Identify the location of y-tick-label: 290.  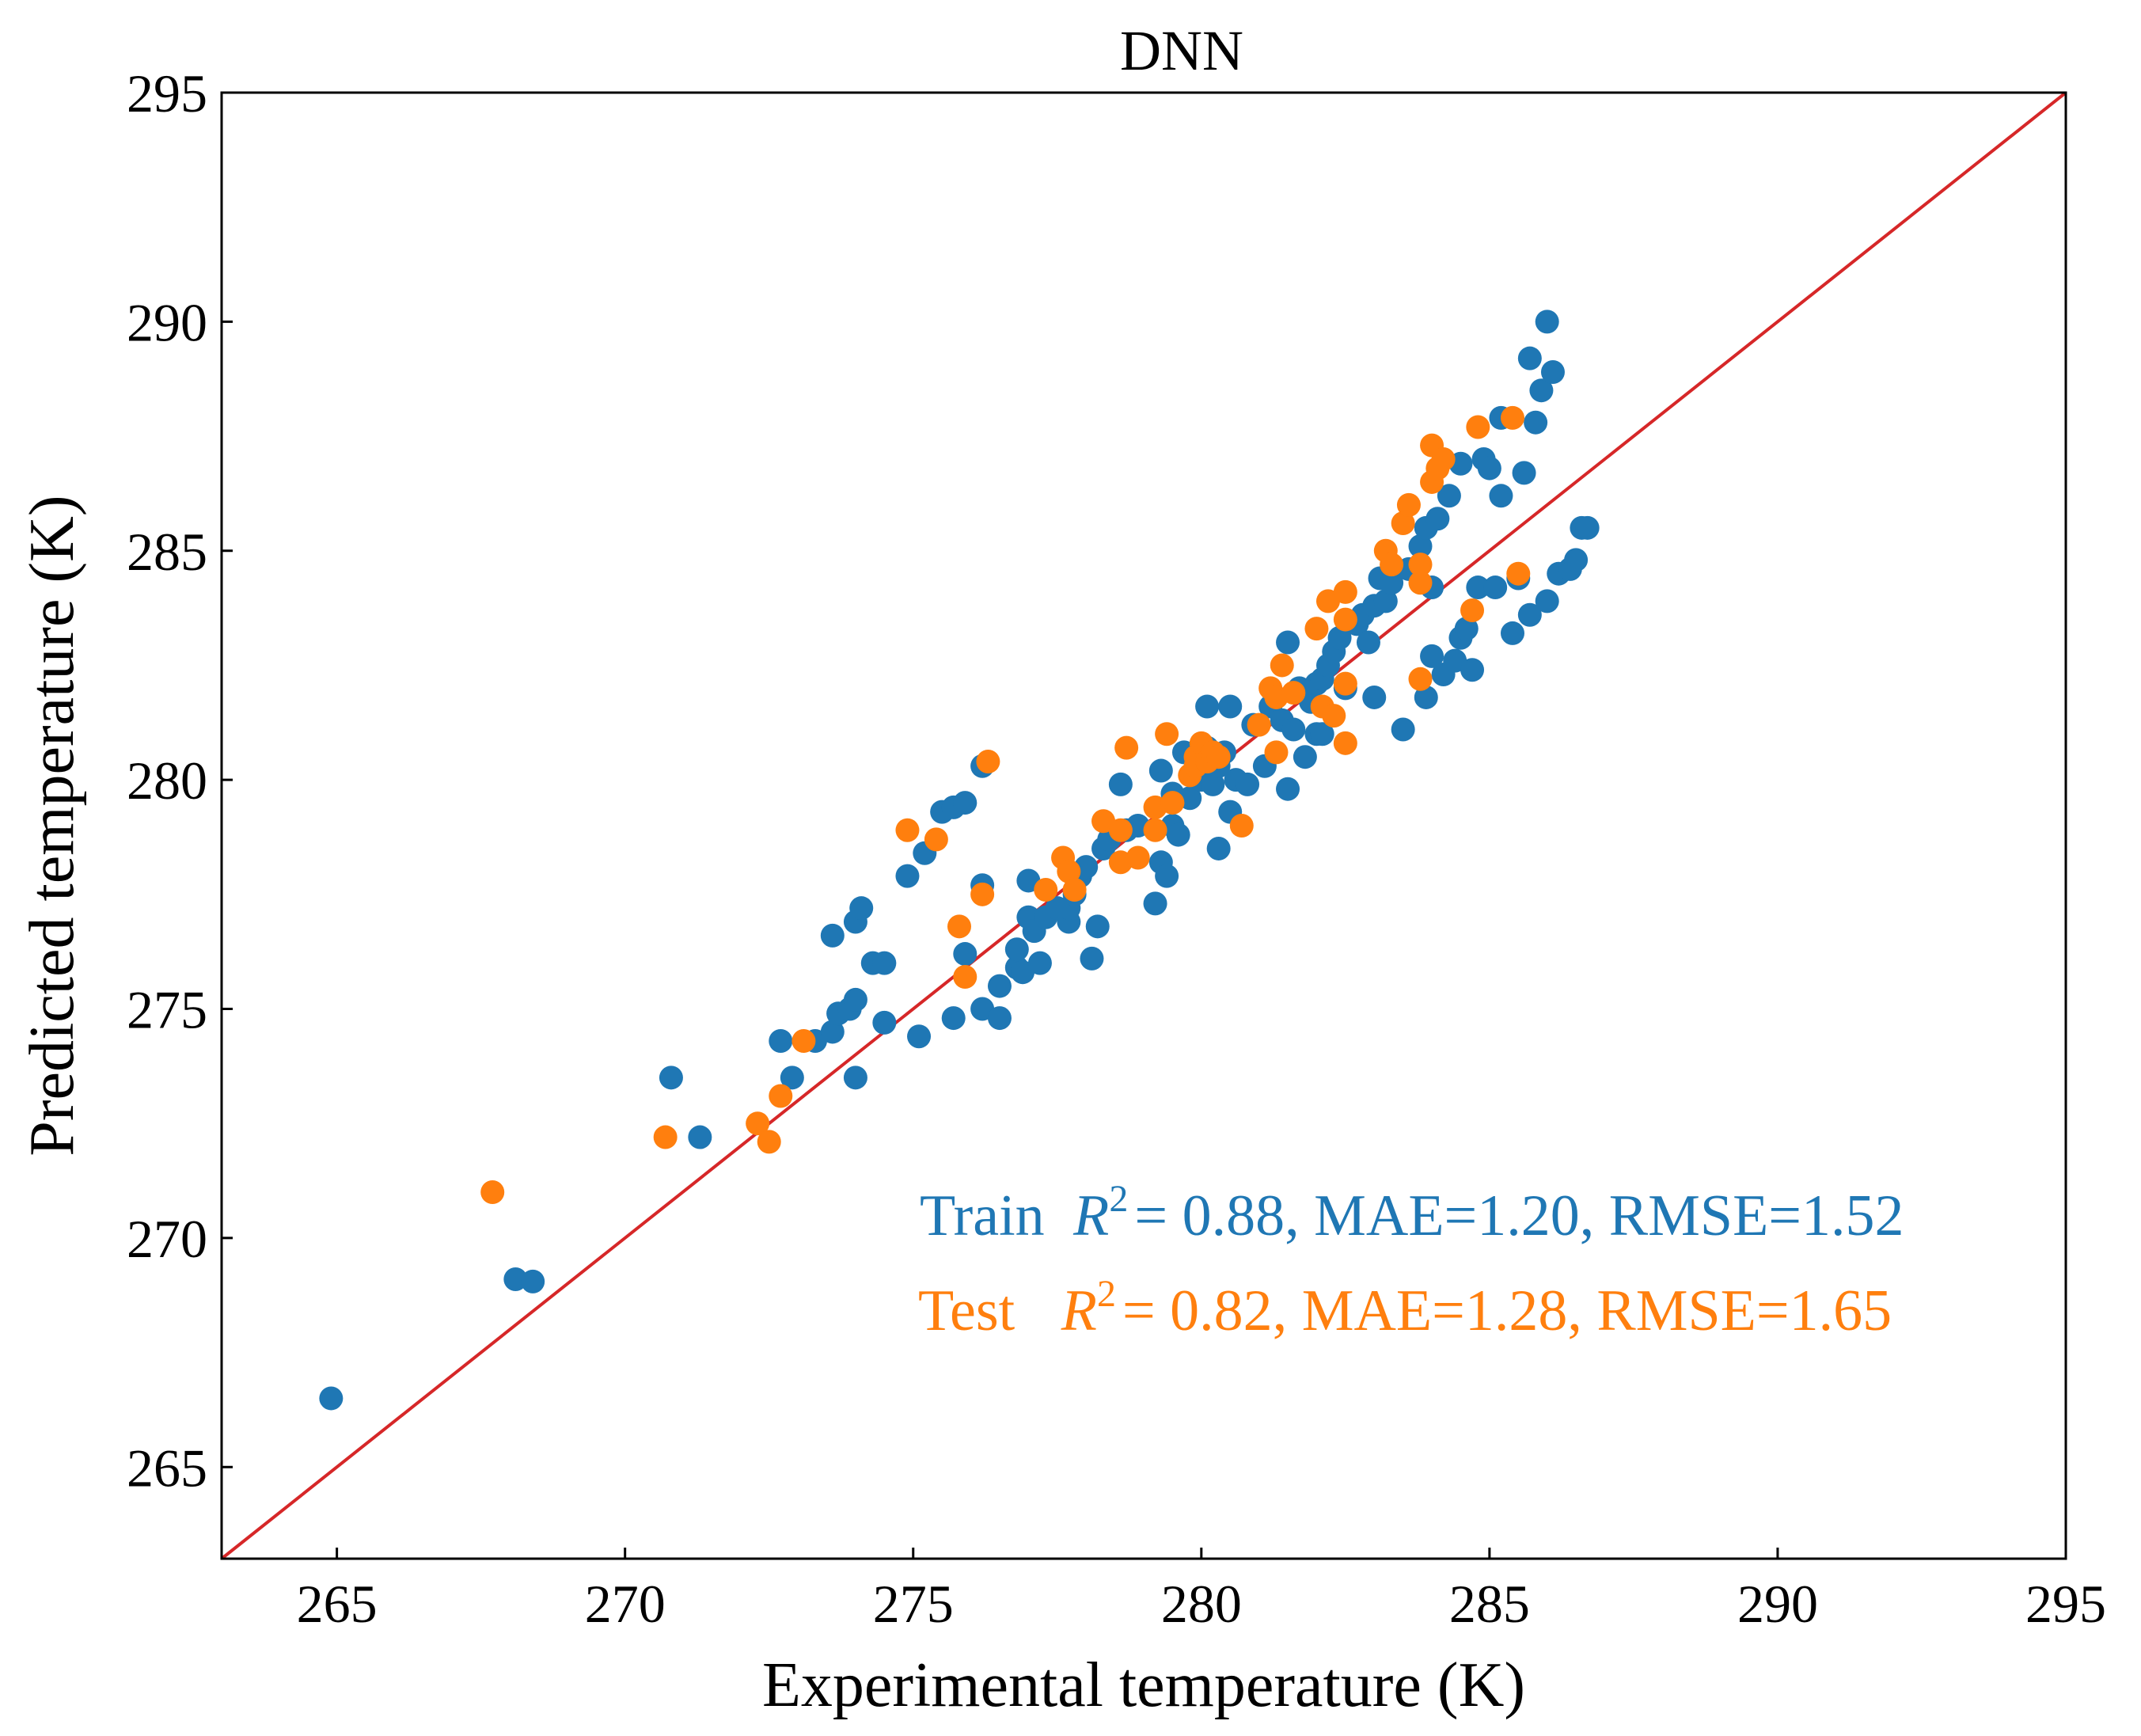
(167, 322).